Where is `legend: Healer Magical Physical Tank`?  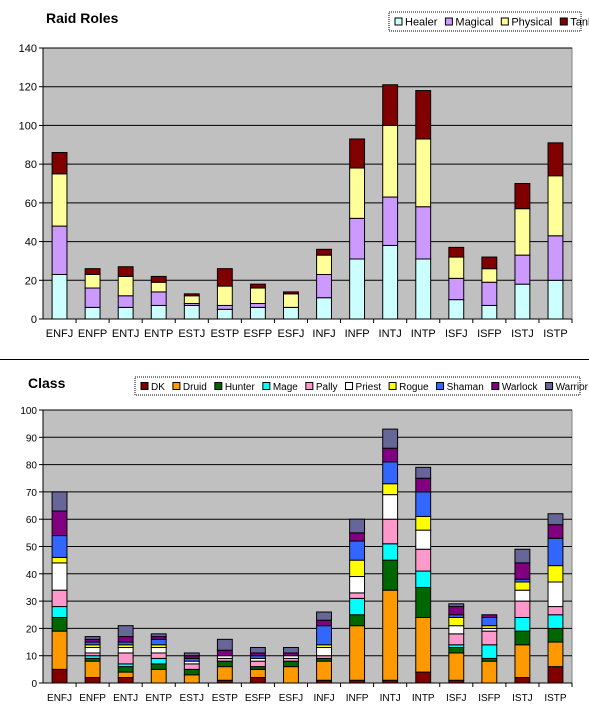
legend: Healer Magical Physical Tank is located at coordinates (488, 21).